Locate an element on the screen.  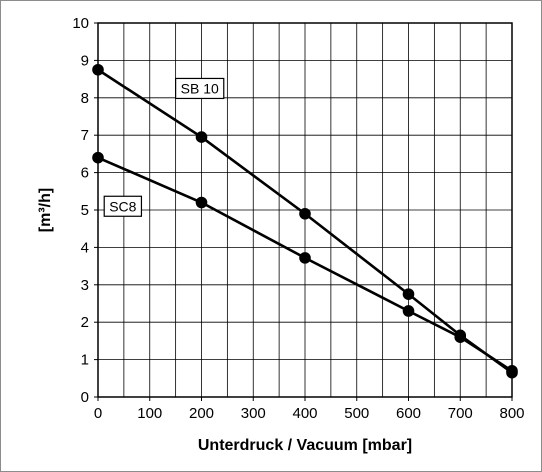
y-tick-label: 0 is located at coordinates (85, 397).